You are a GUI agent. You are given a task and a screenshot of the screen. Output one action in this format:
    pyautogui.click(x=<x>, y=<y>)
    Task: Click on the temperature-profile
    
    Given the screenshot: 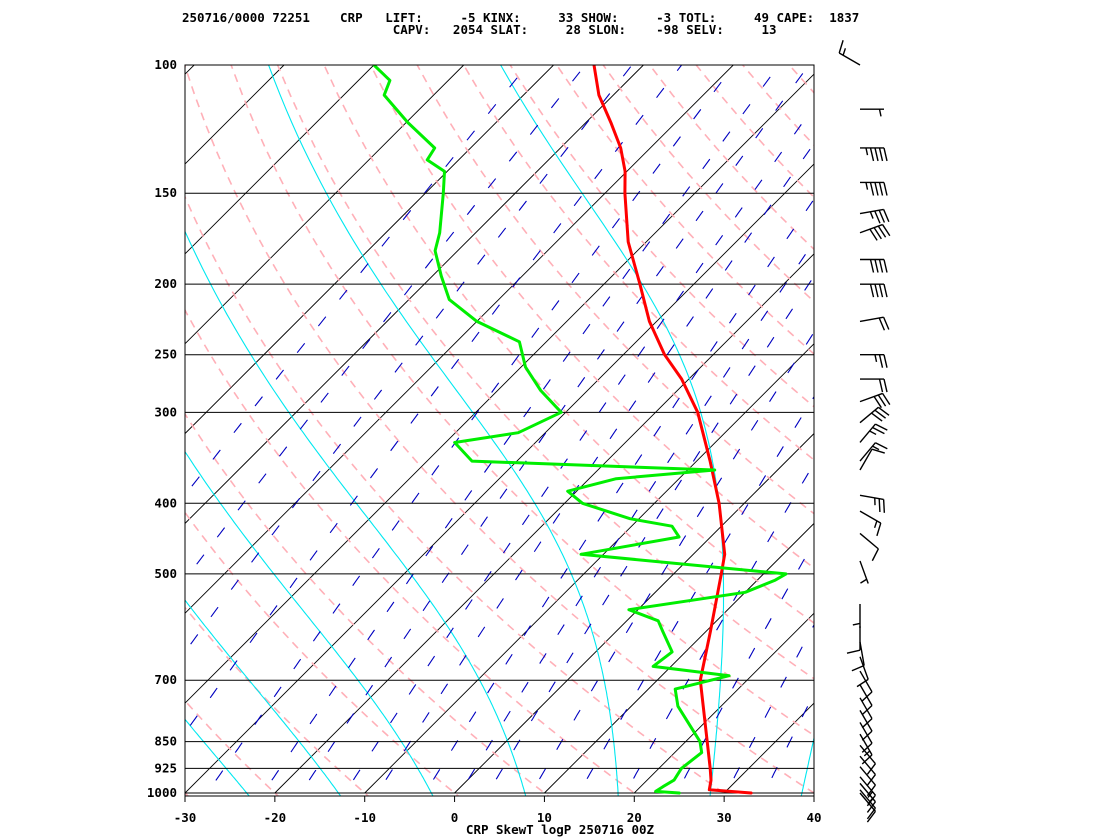 What is the action you would take?
    pyautogui.click(x=672, y=430)
    